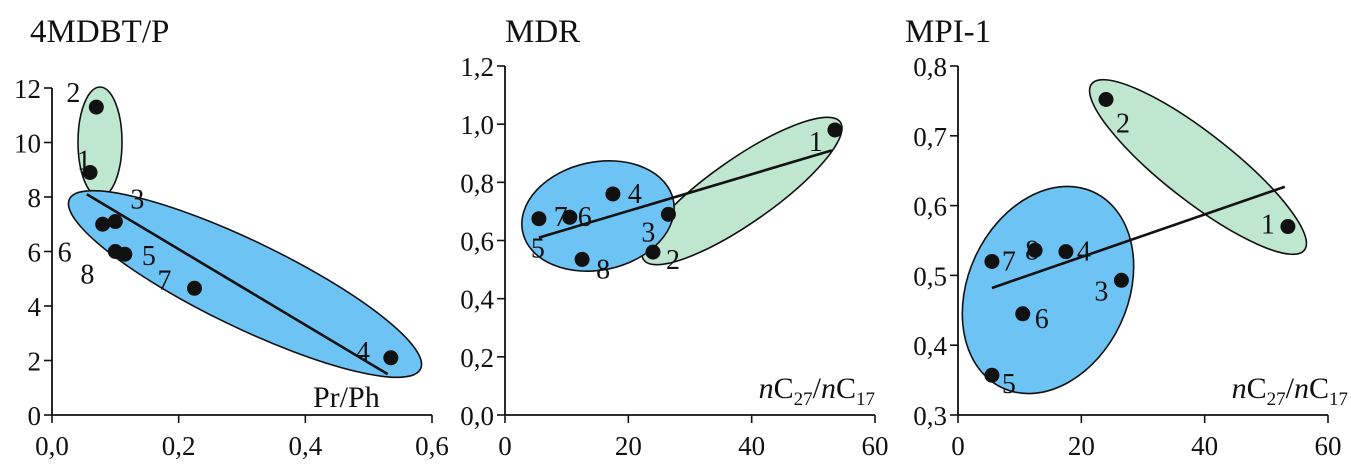 The height and width of the screenshot is (475, 1351). Describe the element at coordinates (628, 446) in the screenshot. I see `panel-mdr-x-tick-label: 20` at that location.